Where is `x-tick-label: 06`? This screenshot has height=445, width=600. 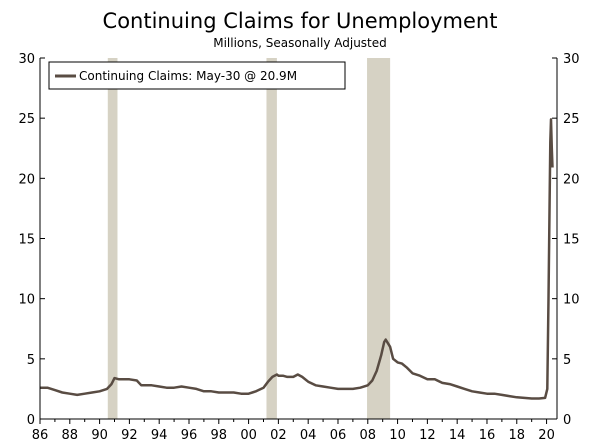
x-tick-label: 06 is located at coordinates (338, 435).